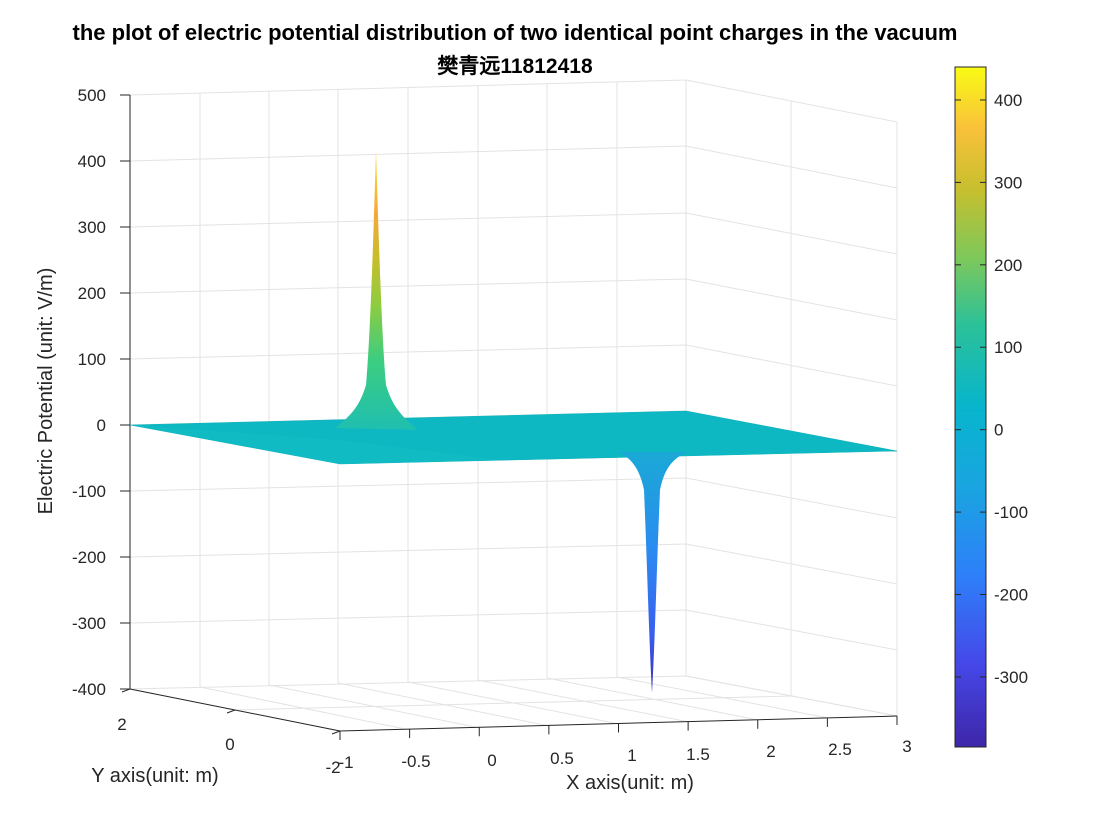 The height and width of the screenshot is (840, 1120). Describe the element at coordinates (1008, 100) in the screenshot. I see `colorbar-tick-label: 400` at that location.